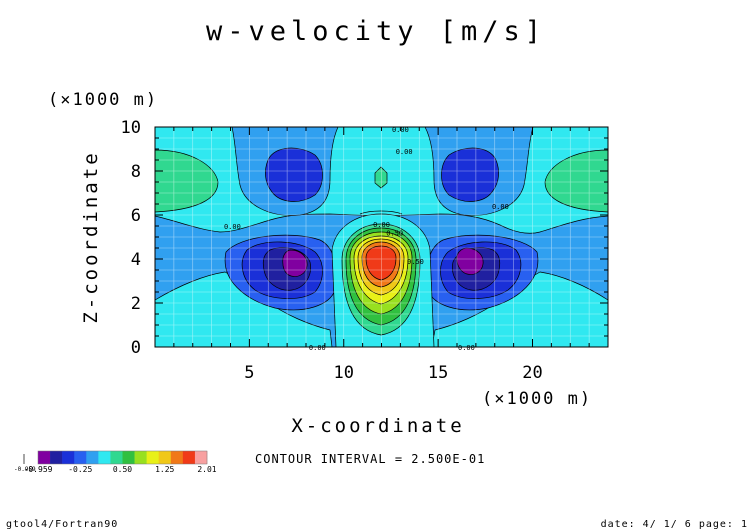  What do you see at coordinates (249, 373) in the screenshot?
I see `x-tick-label: 5` at bounding box center [249, 373].